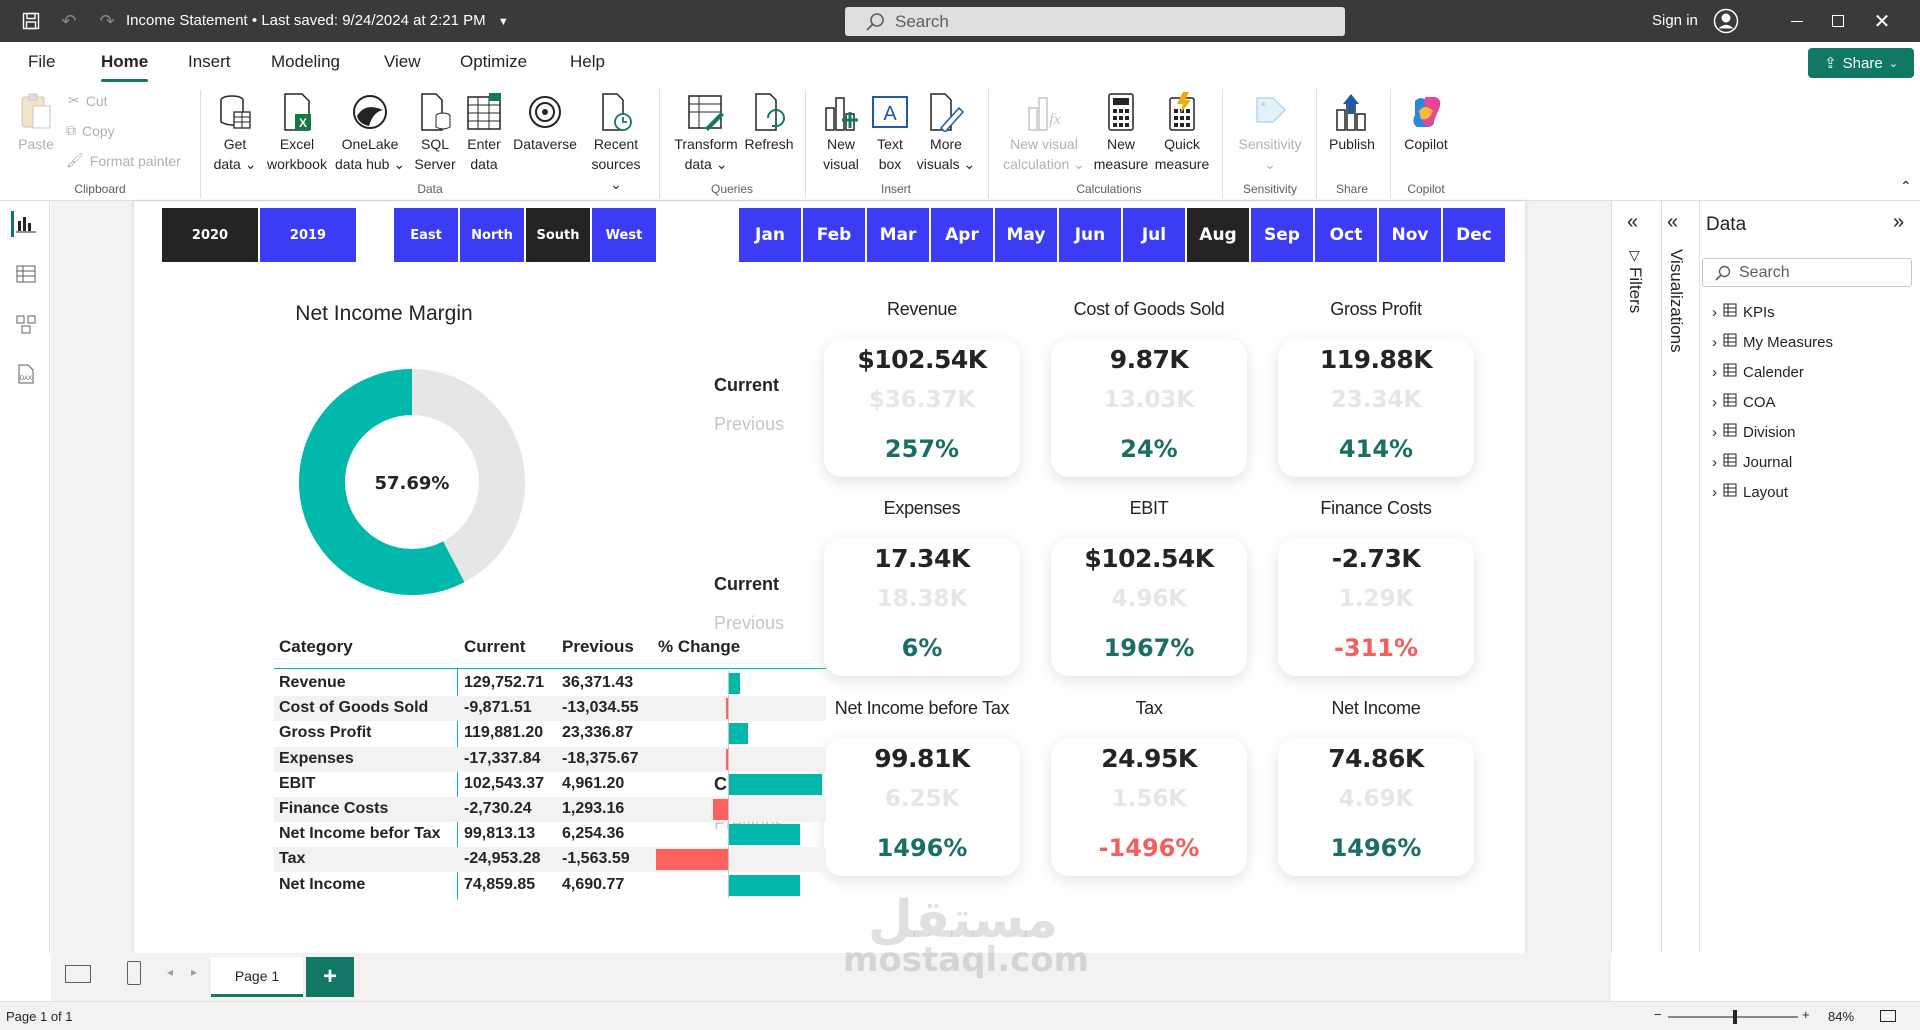  Describe the element at coordinates (1346, 235) in the screenshot. I see `month-oct-button: Oct` at that location.